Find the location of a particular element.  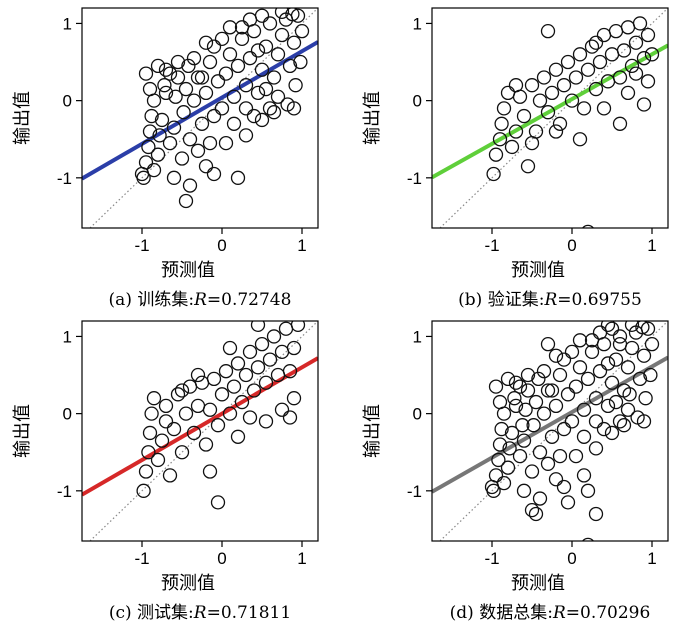

panel-caption: (d) 数据总集:R=0.70296 is located at coordinates (550, 610).